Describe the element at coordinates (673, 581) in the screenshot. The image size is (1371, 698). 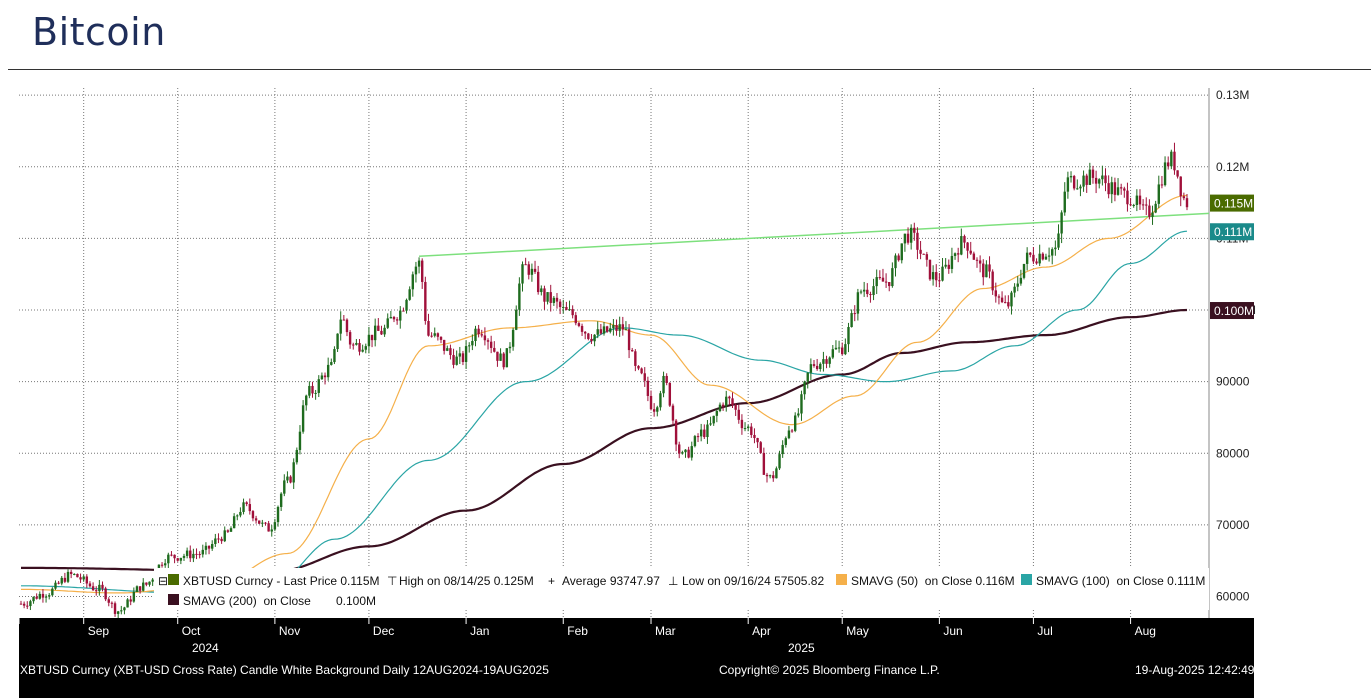
I see `low-marker-icon: ⊥` at that location.